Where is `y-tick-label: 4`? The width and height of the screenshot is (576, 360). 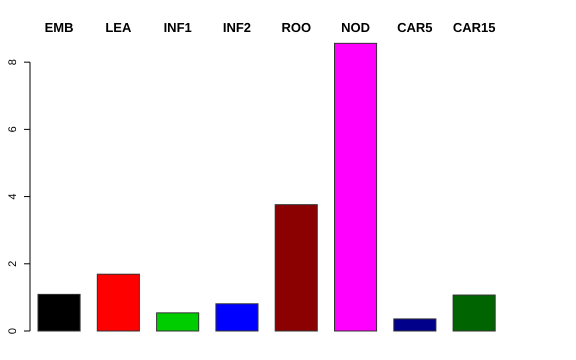 y-tick-label: 4 is located at coordinates (13, 197).